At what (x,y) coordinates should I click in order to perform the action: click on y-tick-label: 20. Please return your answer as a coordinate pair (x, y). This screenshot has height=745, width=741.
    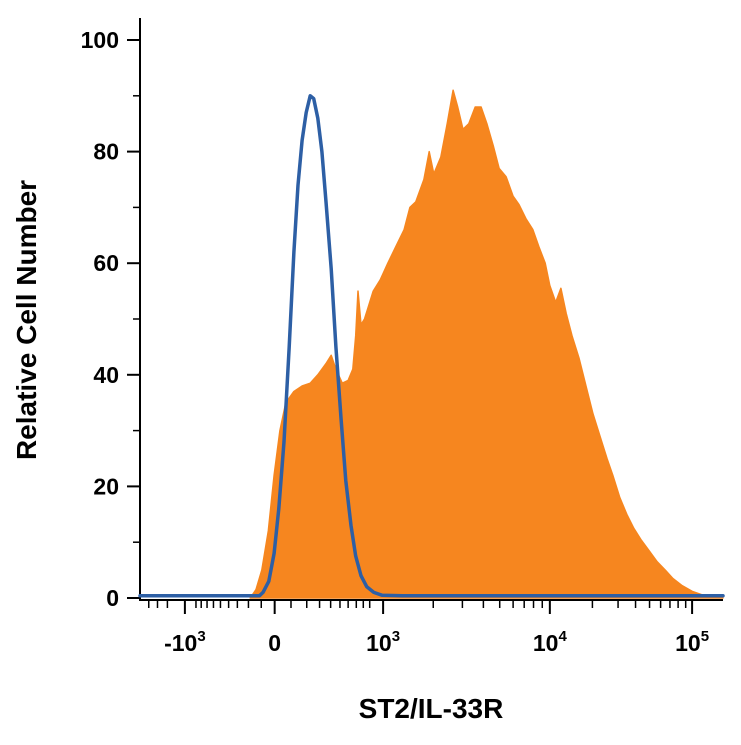
    Looking at the image, I should click on (106, 486).